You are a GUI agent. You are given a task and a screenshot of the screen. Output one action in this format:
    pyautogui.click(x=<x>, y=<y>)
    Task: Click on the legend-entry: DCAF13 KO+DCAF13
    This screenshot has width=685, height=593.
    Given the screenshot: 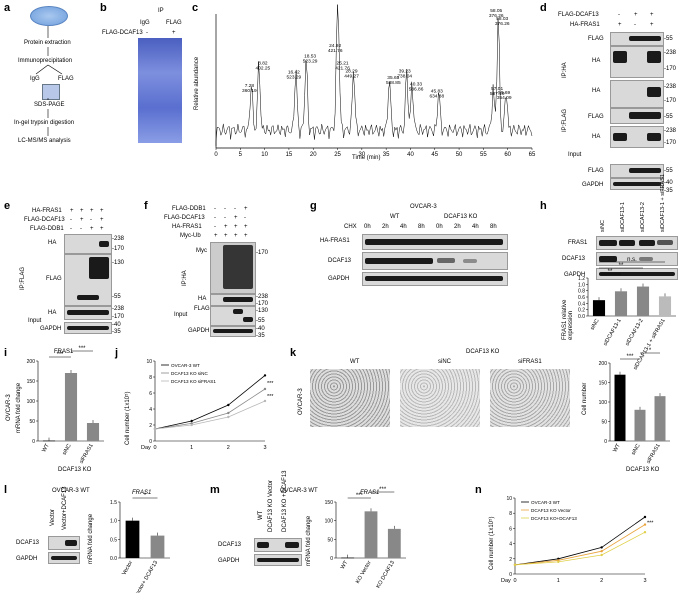 What is the action you would take?
    pyautogui.click(x=554, y=518)
    